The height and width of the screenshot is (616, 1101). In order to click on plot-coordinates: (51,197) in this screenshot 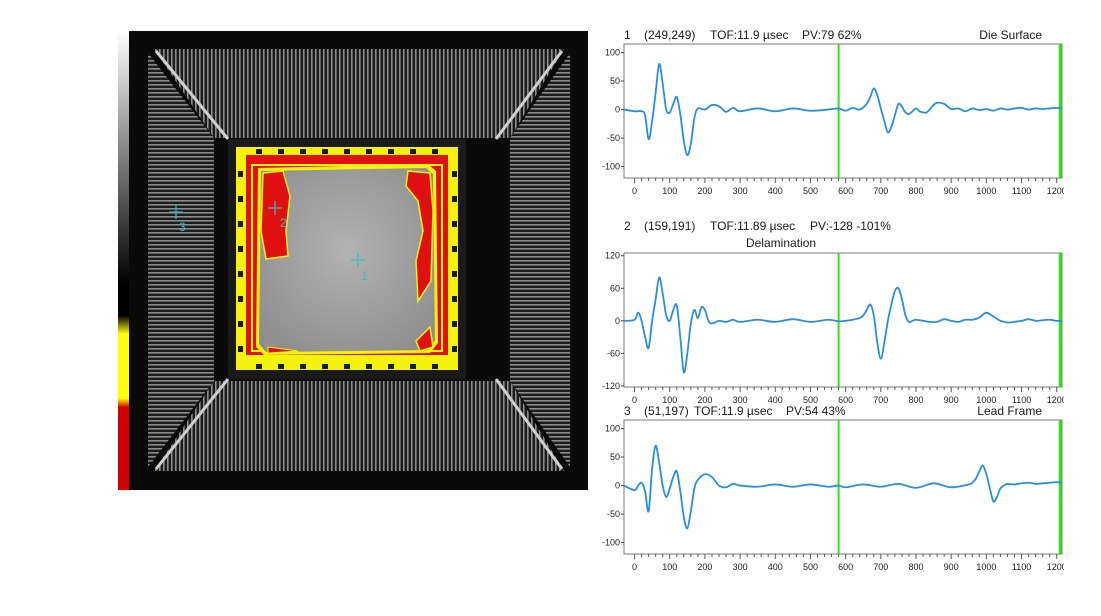, I will do `click(666, 411)`.